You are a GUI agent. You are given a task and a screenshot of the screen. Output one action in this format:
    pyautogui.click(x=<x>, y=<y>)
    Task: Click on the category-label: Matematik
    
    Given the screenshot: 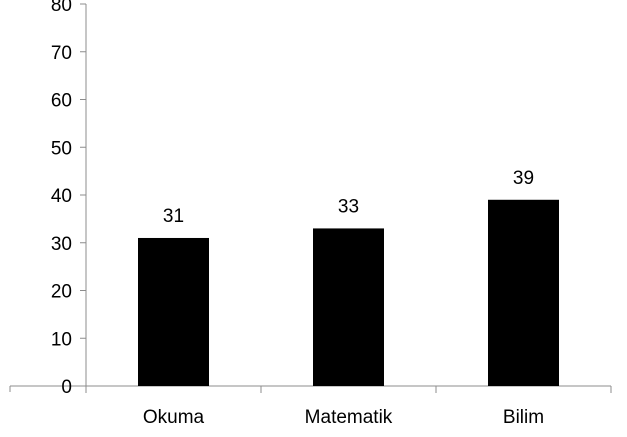 What is the action you would take?
    pyautogui.click(x=349, y=417)
    